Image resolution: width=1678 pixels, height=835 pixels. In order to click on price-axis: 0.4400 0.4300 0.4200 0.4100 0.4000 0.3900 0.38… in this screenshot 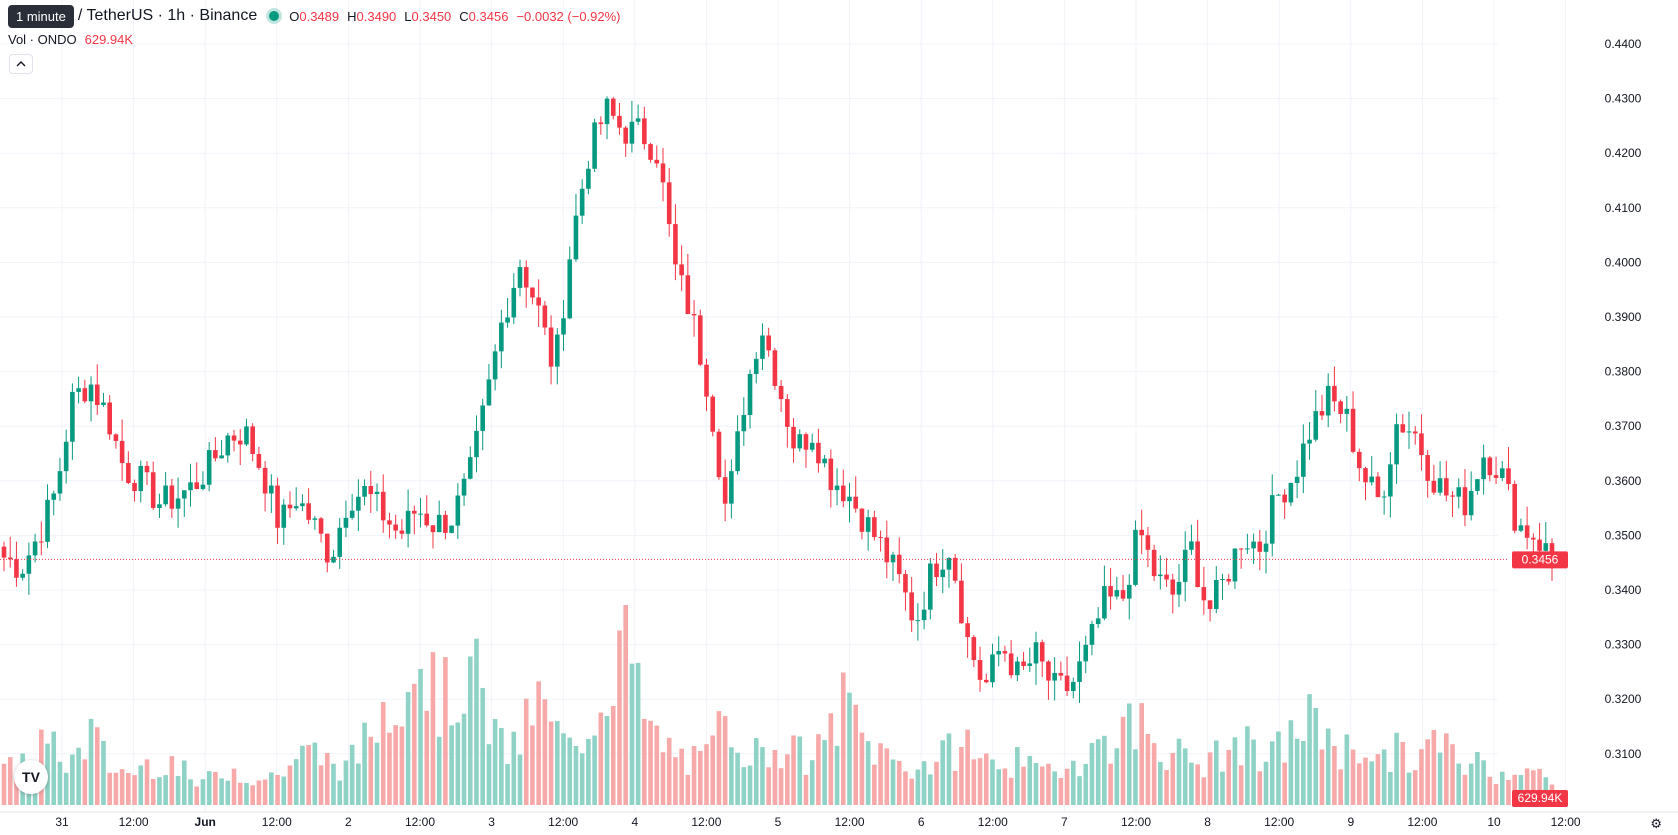, I will do `click(1623, 399)`.